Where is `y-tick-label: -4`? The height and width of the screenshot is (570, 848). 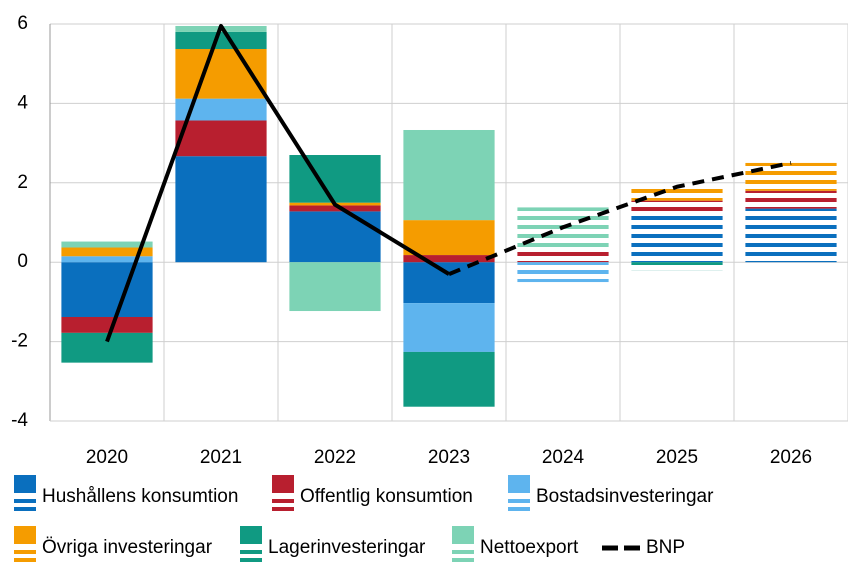
y-tick-label: -4 is located at coordinates (19, 420).